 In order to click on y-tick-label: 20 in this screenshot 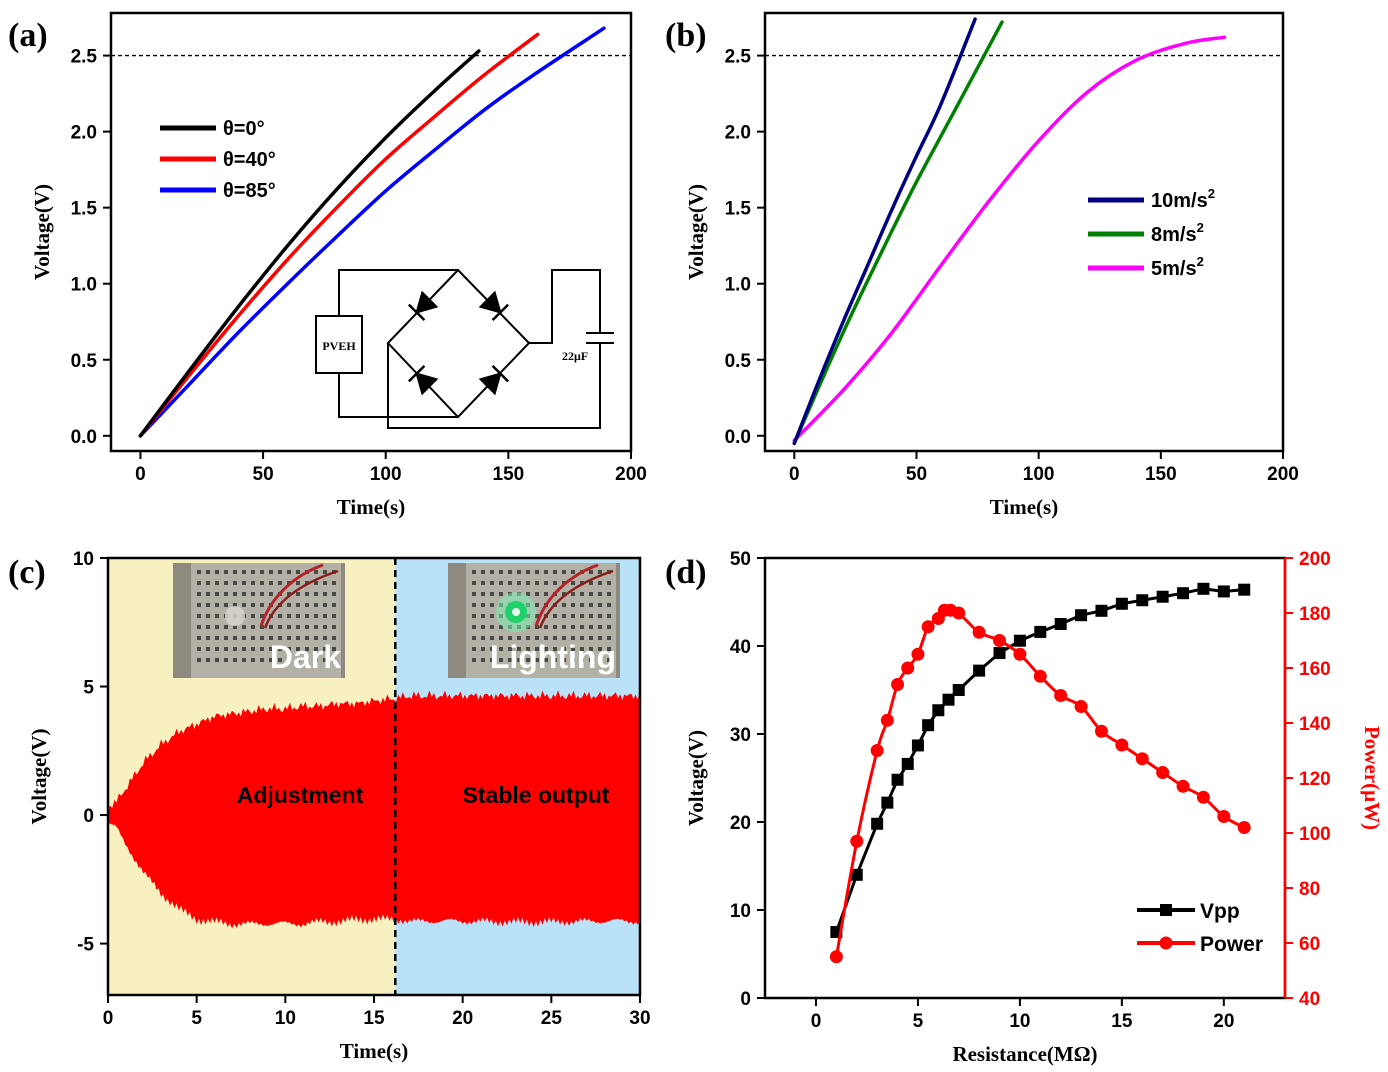, I will do `click(740, 823)`.